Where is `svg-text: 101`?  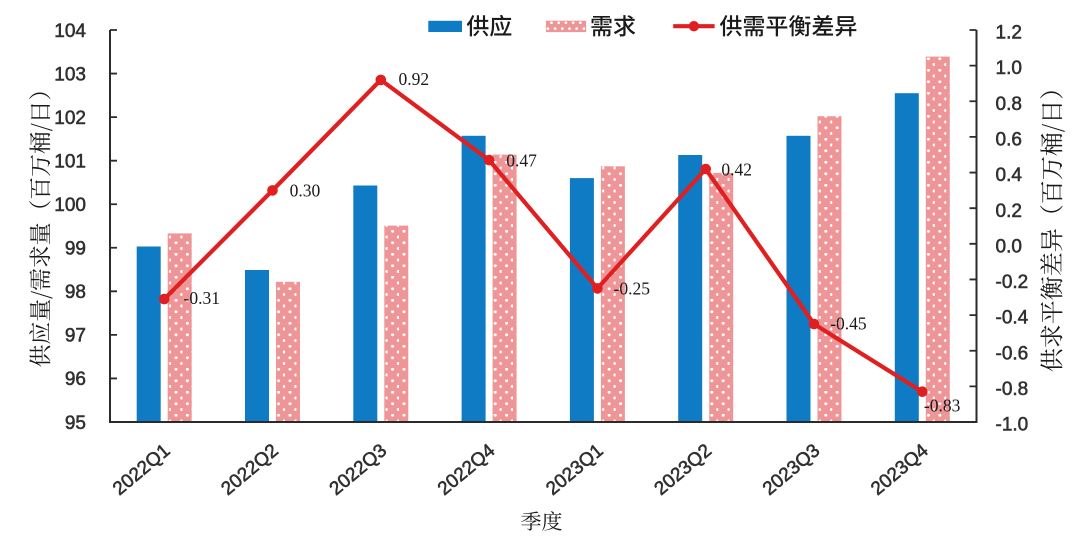
svg-text: 101 is located at coordinates (70, 162).